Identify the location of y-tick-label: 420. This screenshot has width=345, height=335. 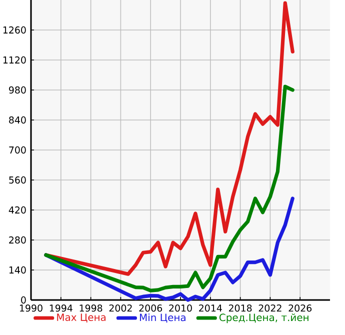
(17, 210).